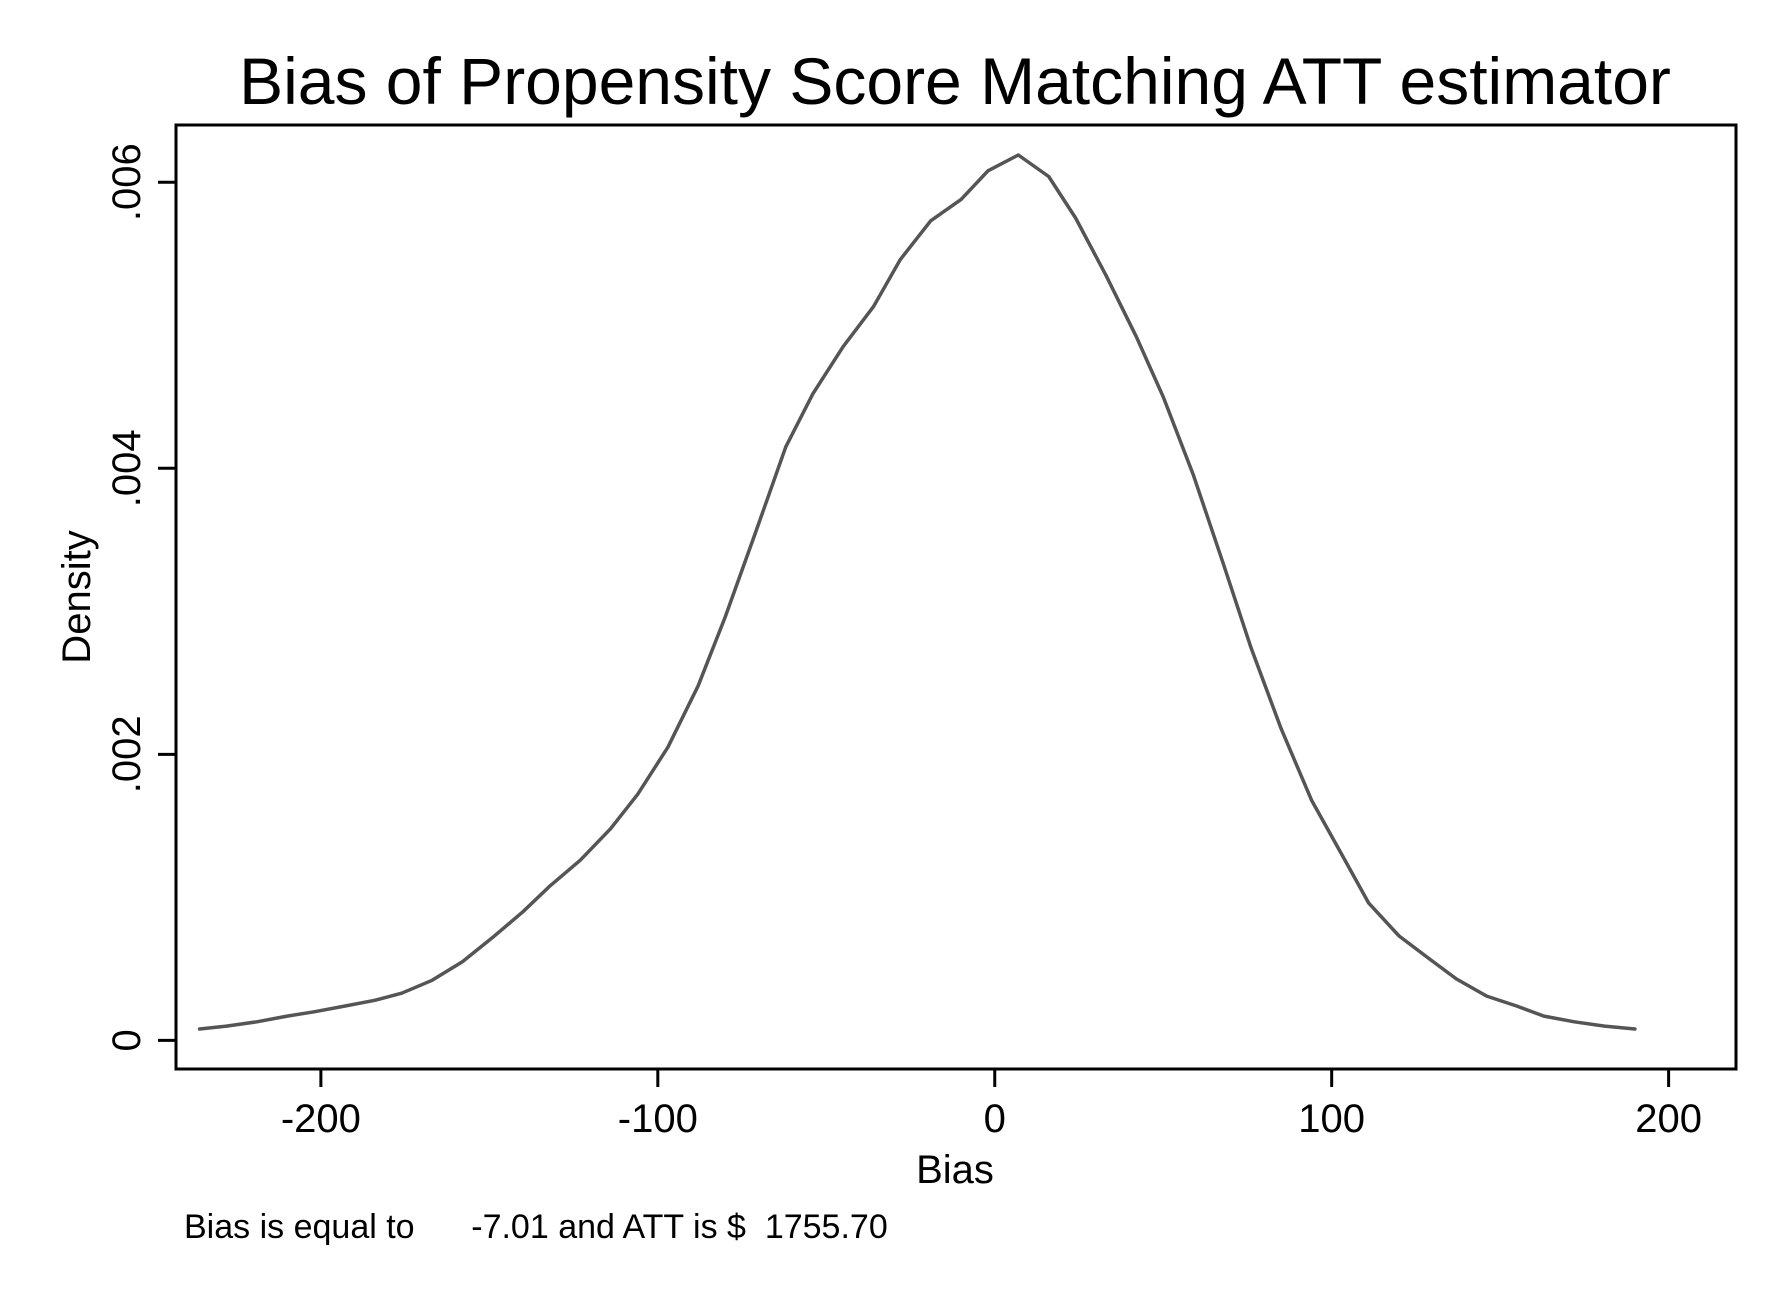  Describe the element at coordinates (77, 596) in the screenshot. I see `y-axis-label: Density` at that location.